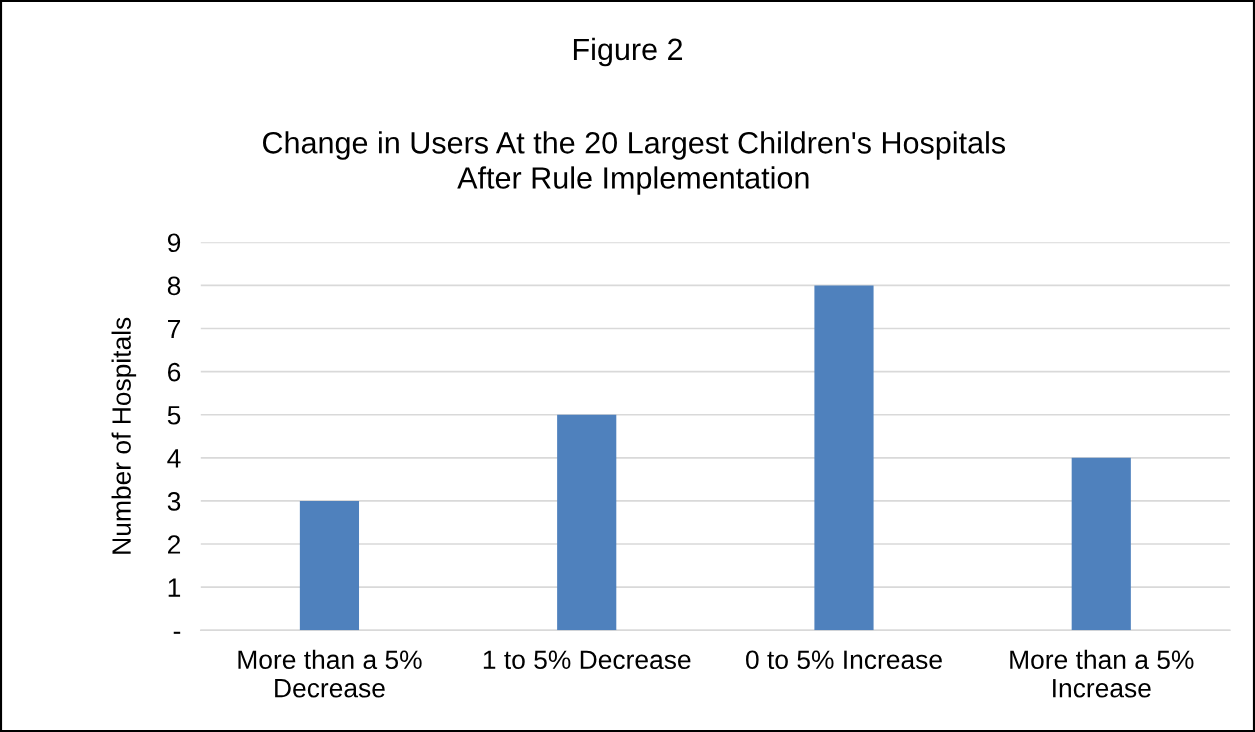 This screenshot has height=732, width=1255. Describe the element at coordinates (844, 660) in the screenshot. I see `x-tick-label: 0 to 5% Increase` at that location.